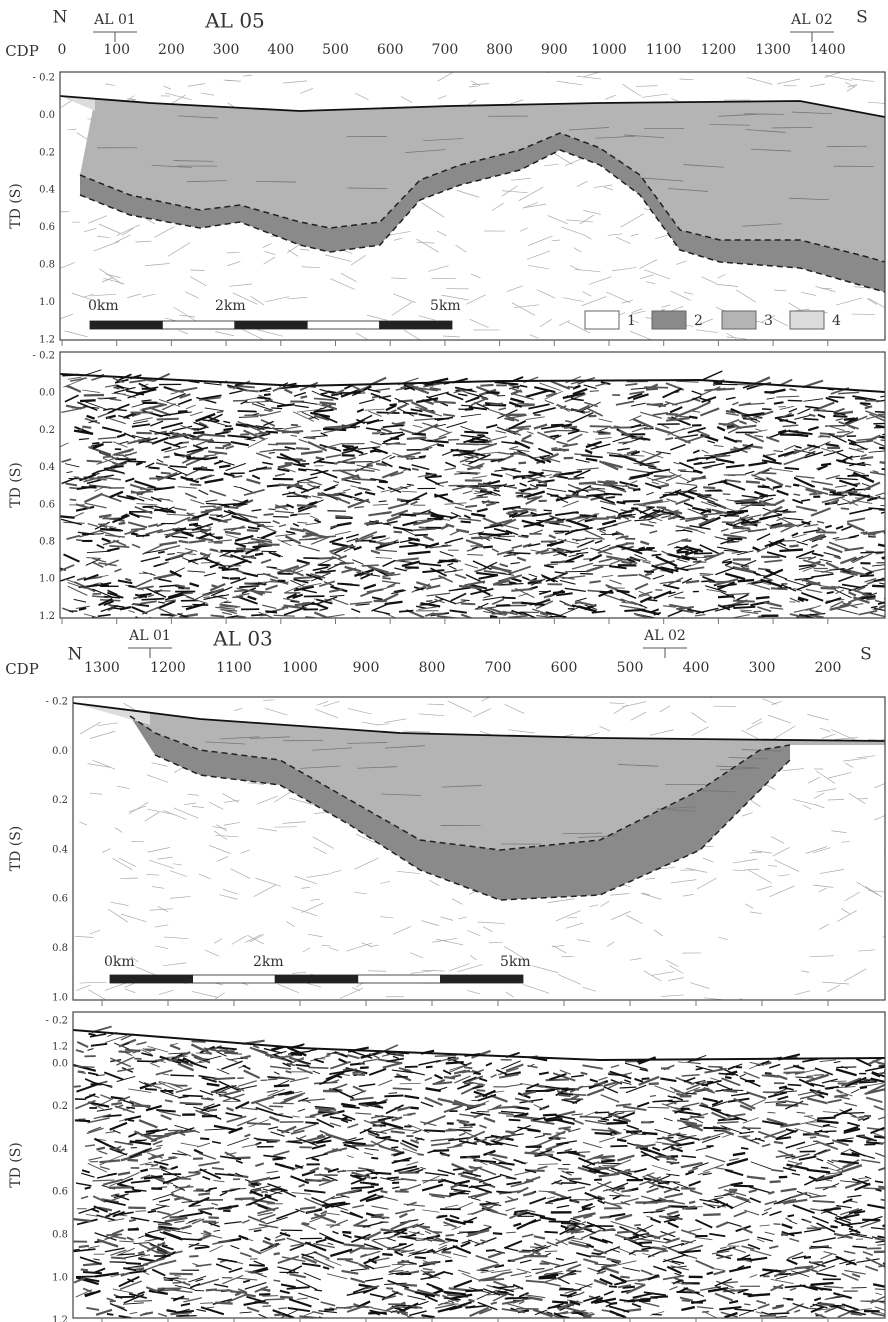 The width and height of the screenshot is (888, 1322). I want to click on cdp-tick-label: 900, so click(554, 50).